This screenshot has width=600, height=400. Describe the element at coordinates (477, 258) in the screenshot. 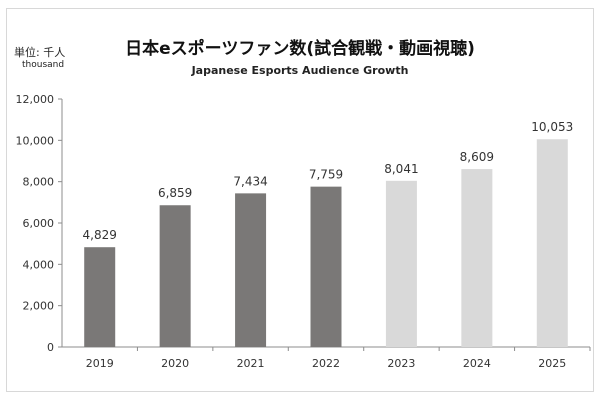

I see `bar-2024` at that location.